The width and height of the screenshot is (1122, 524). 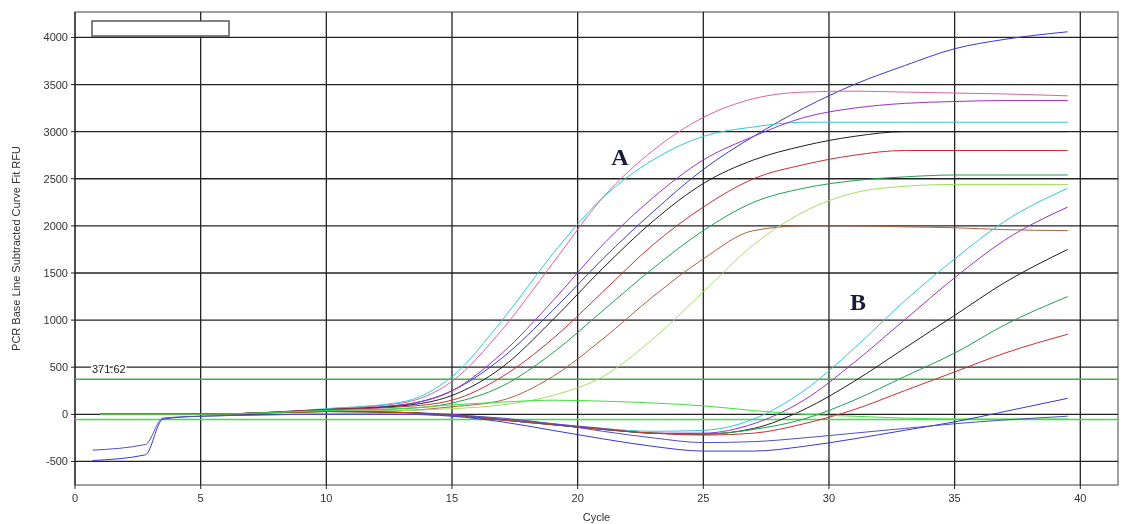 What do you see at coordinates (703, 498) in the screenshot?
I see `x-tick-label: 25` at bounding box center [703, 498].